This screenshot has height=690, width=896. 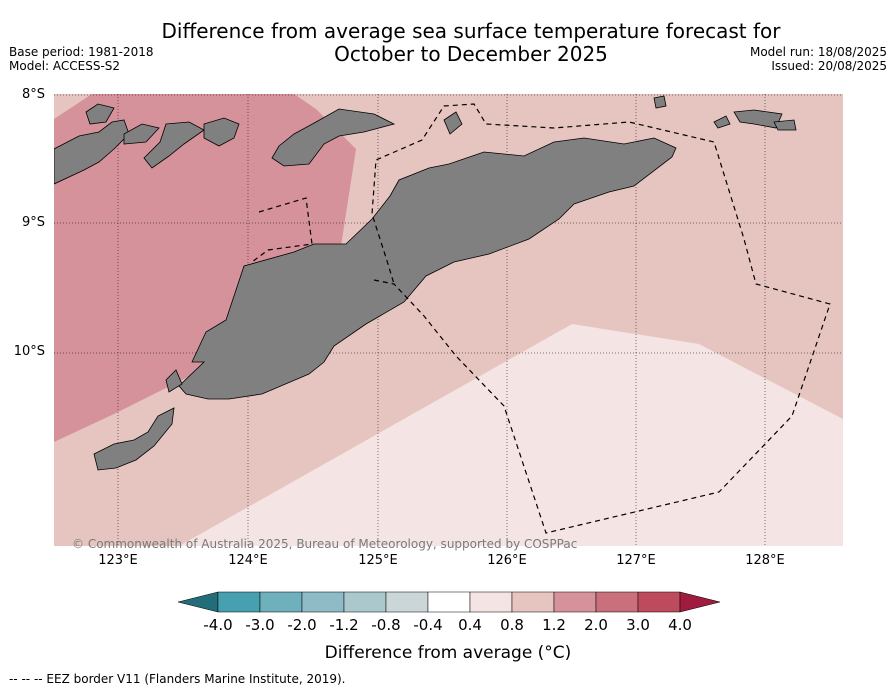 What do you see at coordinates (507, 560) in the screenshot?
I see `lon-label-126e: 126°E` at bounding box center [507, 560].